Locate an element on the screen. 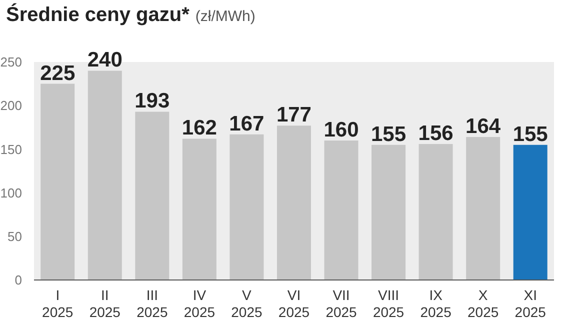 The height and width of the screenshot is (334, 564). data-label: 240 is located at coordinates (104, 60).